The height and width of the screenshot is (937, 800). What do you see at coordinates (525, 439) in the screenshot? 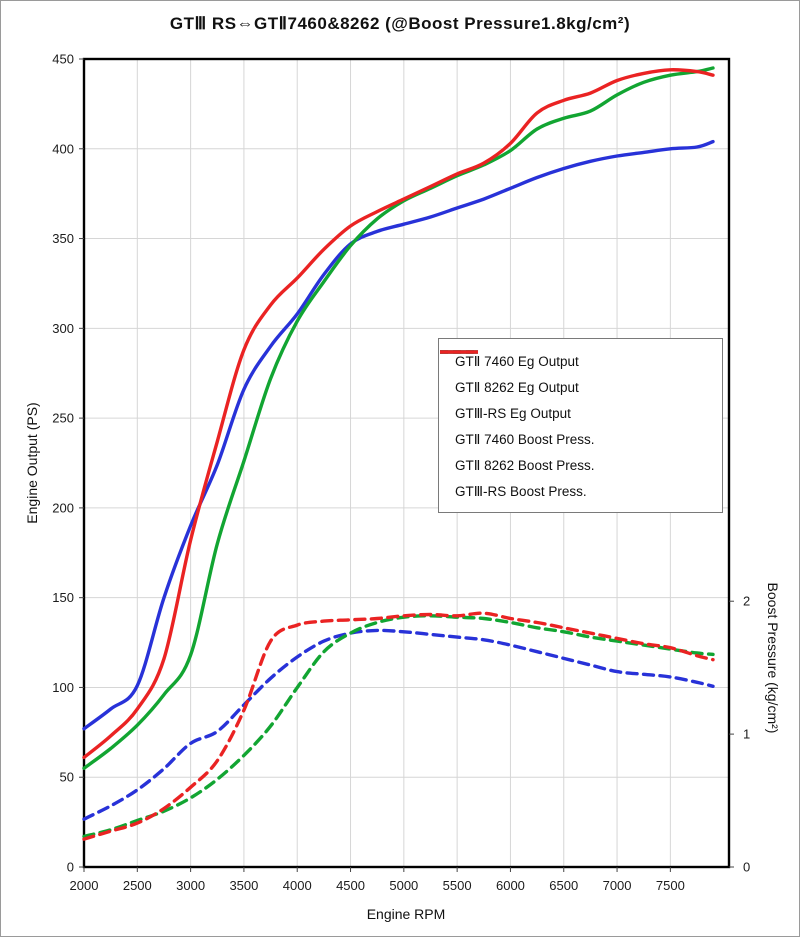
I see `legend-label: GTⅡ 7460 Boost Press.` at bounding box center [525, 439].